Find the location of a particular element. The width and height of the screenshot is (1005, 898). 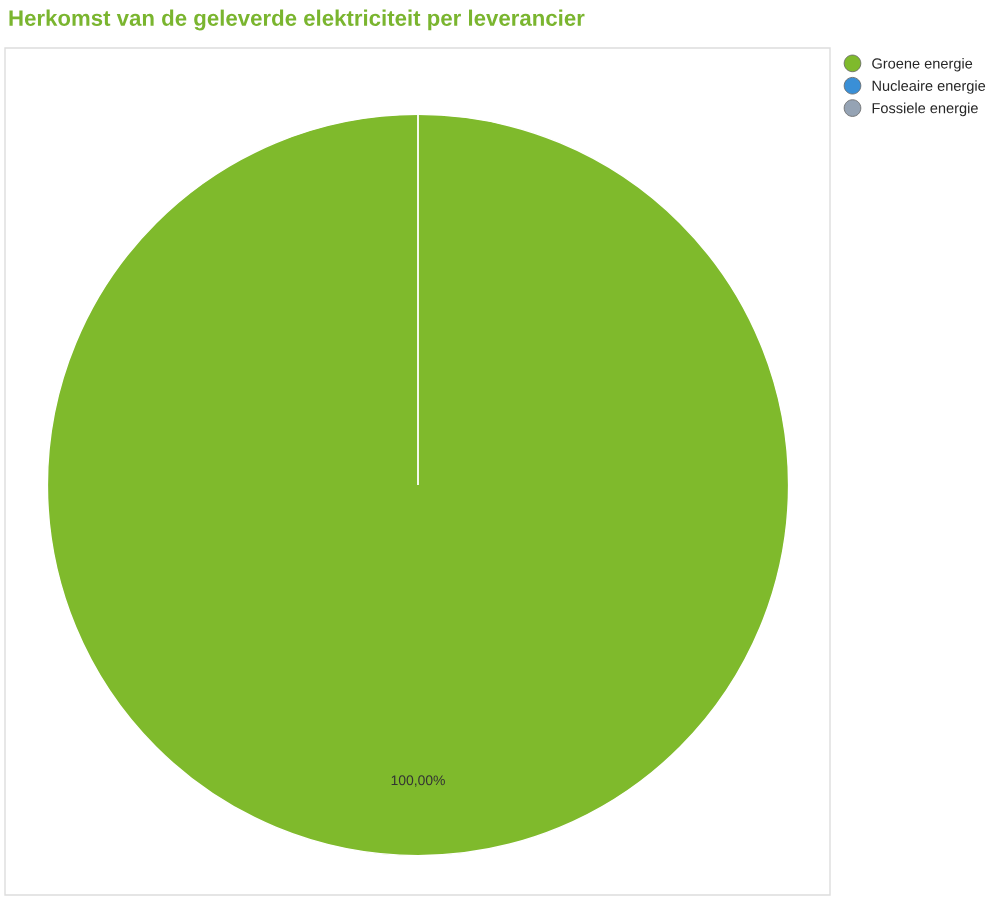

legend-label: Nucleaire energie is located at coordinates (929, 87).